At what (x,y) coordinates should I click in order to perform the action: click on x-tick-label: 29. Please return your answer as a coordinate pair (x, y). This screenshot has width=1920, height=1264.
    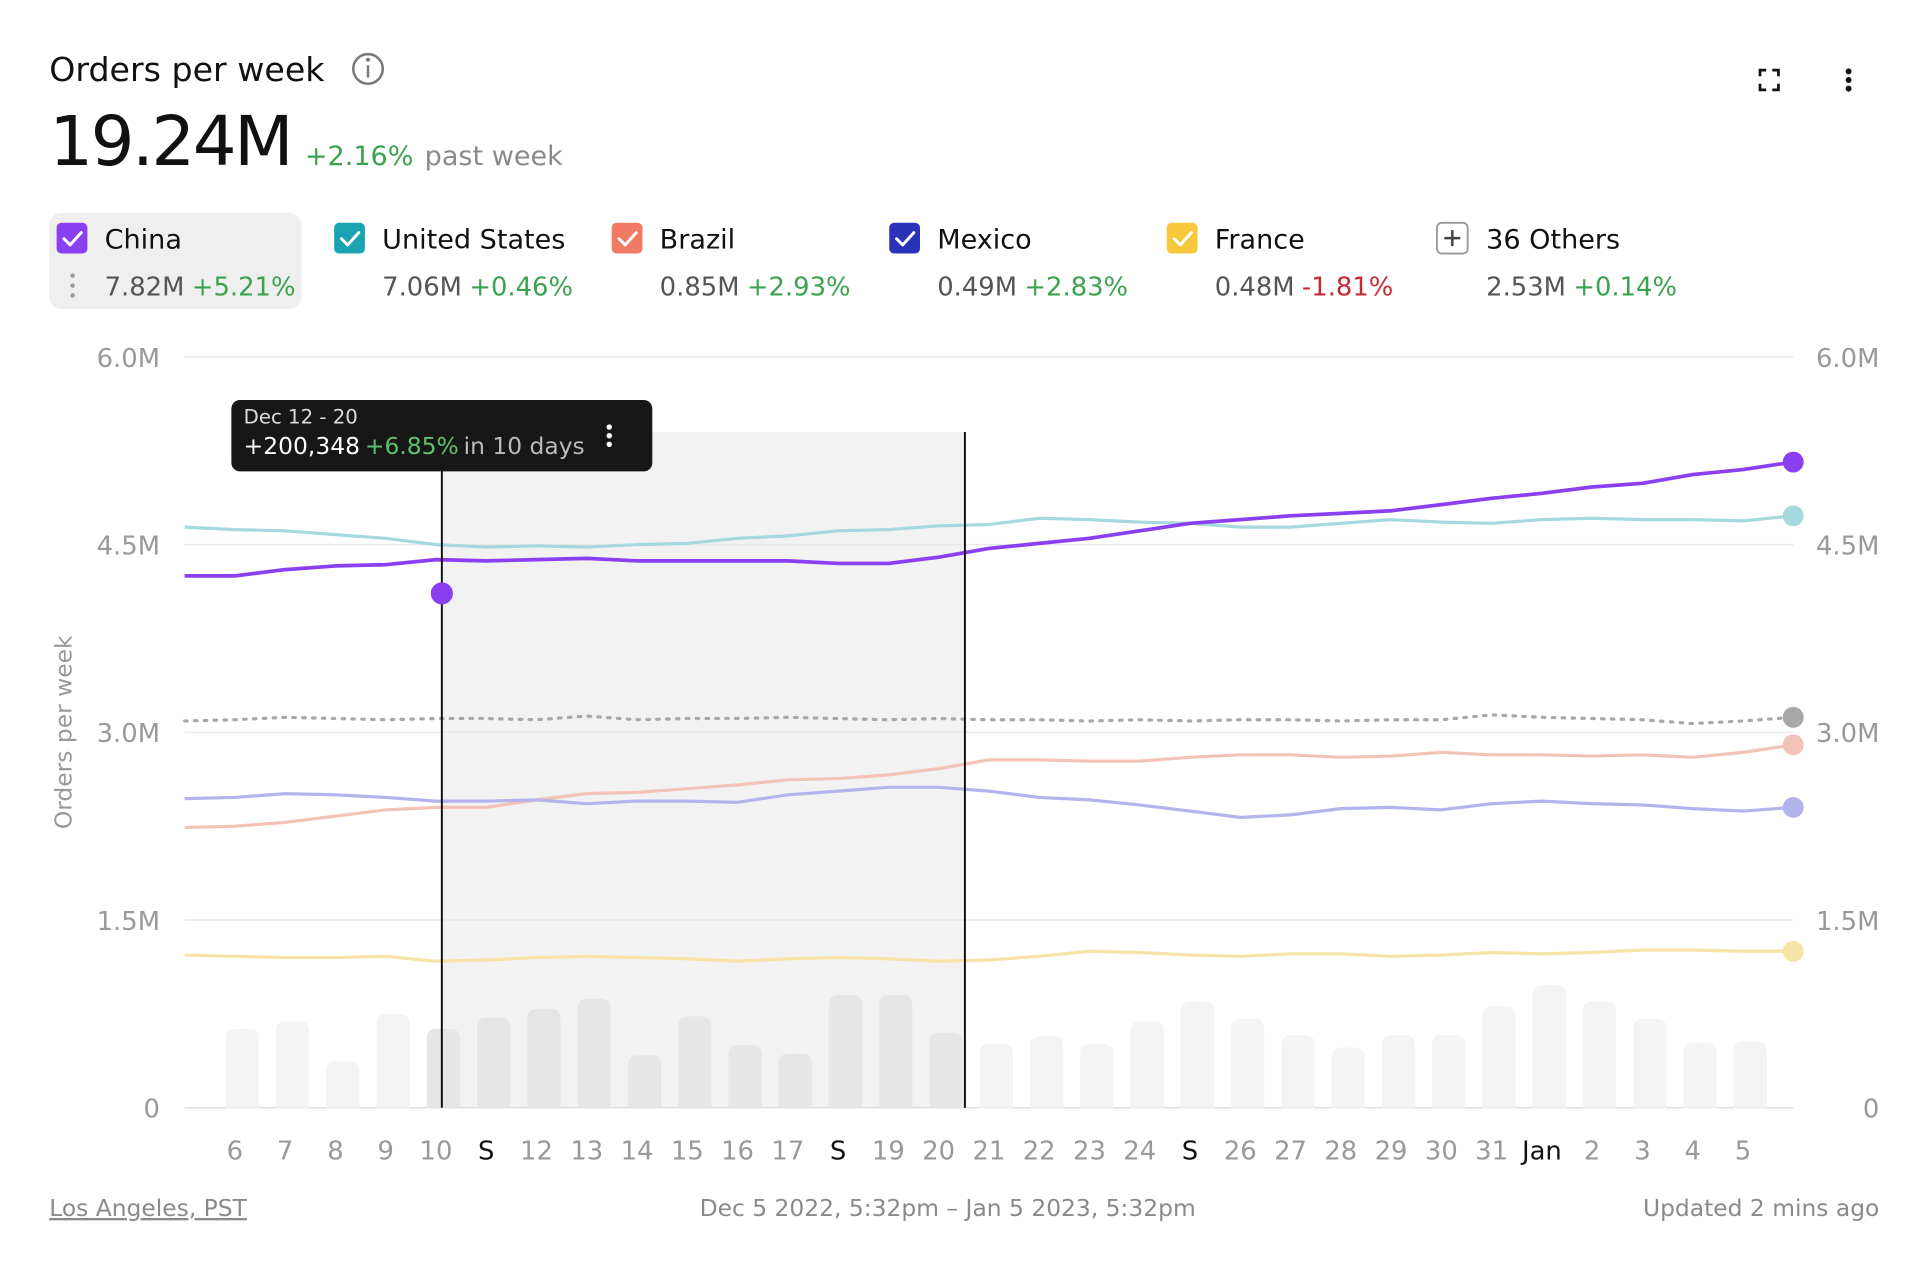
    Looking at the image, I should click on (1391, 1151).